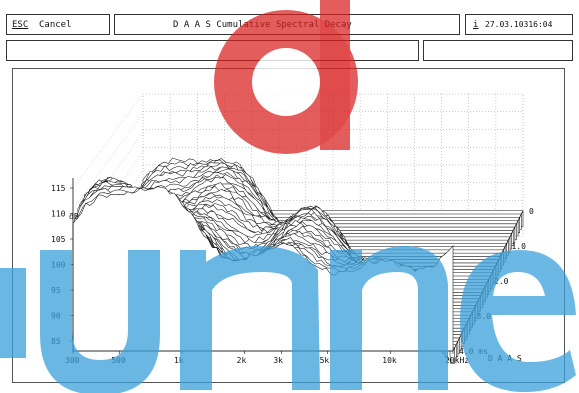  What do you see at coordinates (56, 341) in the screenshot?
I see `y-tick-label: 85` at bounding box center [56, 341].